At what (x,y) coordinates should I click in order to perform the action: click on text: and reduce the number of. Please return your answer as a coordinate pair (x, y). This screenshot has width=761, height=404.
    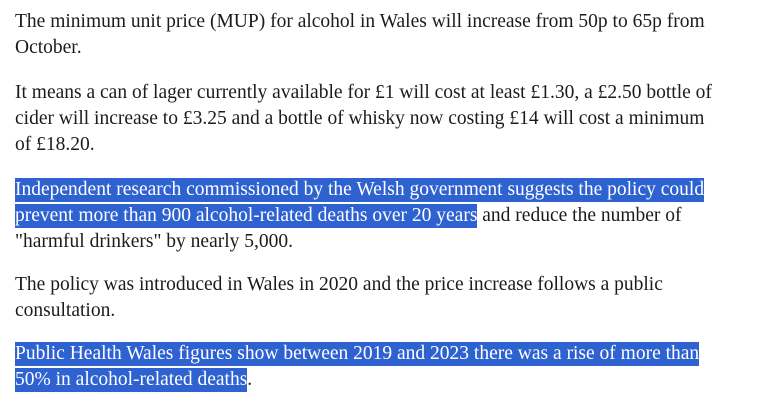
    Looking at the image, I should click on (579, 215).